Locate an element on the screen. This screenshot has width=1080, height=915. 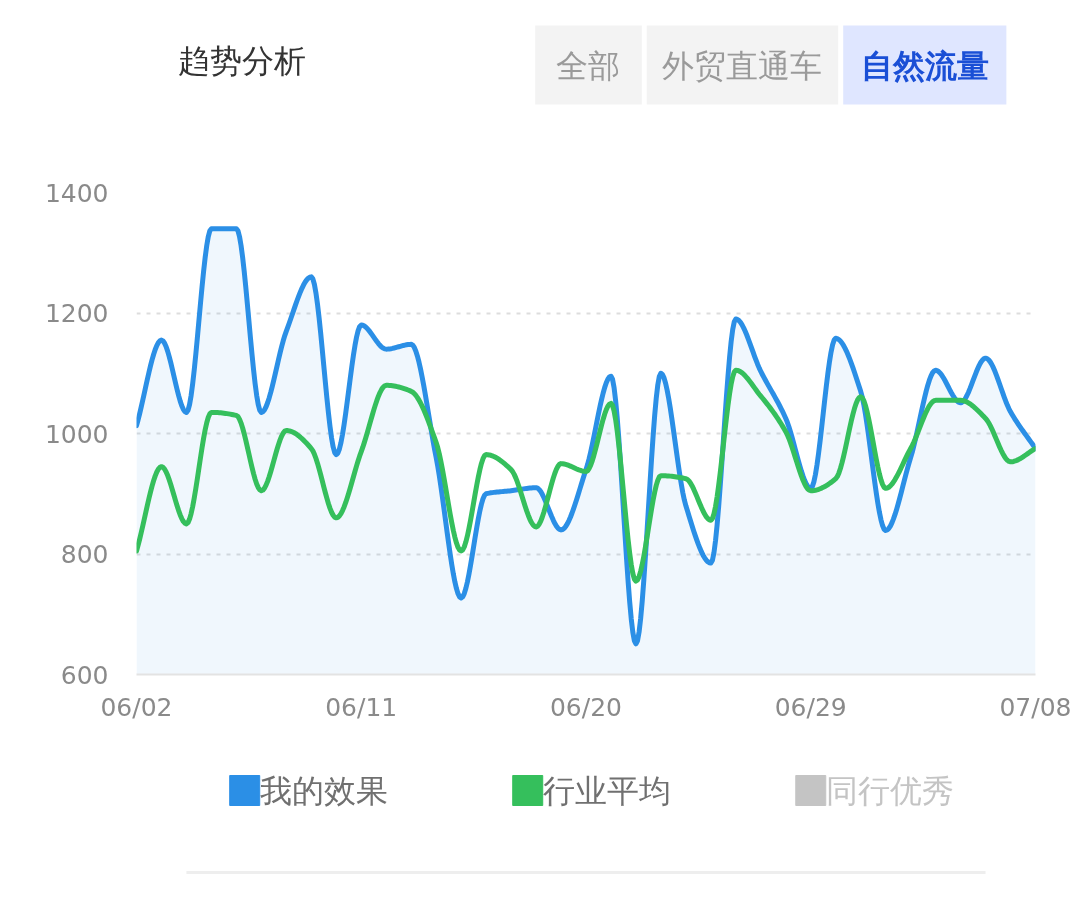
x-tick-label: 06/20 is located at coordinates (586, 707).